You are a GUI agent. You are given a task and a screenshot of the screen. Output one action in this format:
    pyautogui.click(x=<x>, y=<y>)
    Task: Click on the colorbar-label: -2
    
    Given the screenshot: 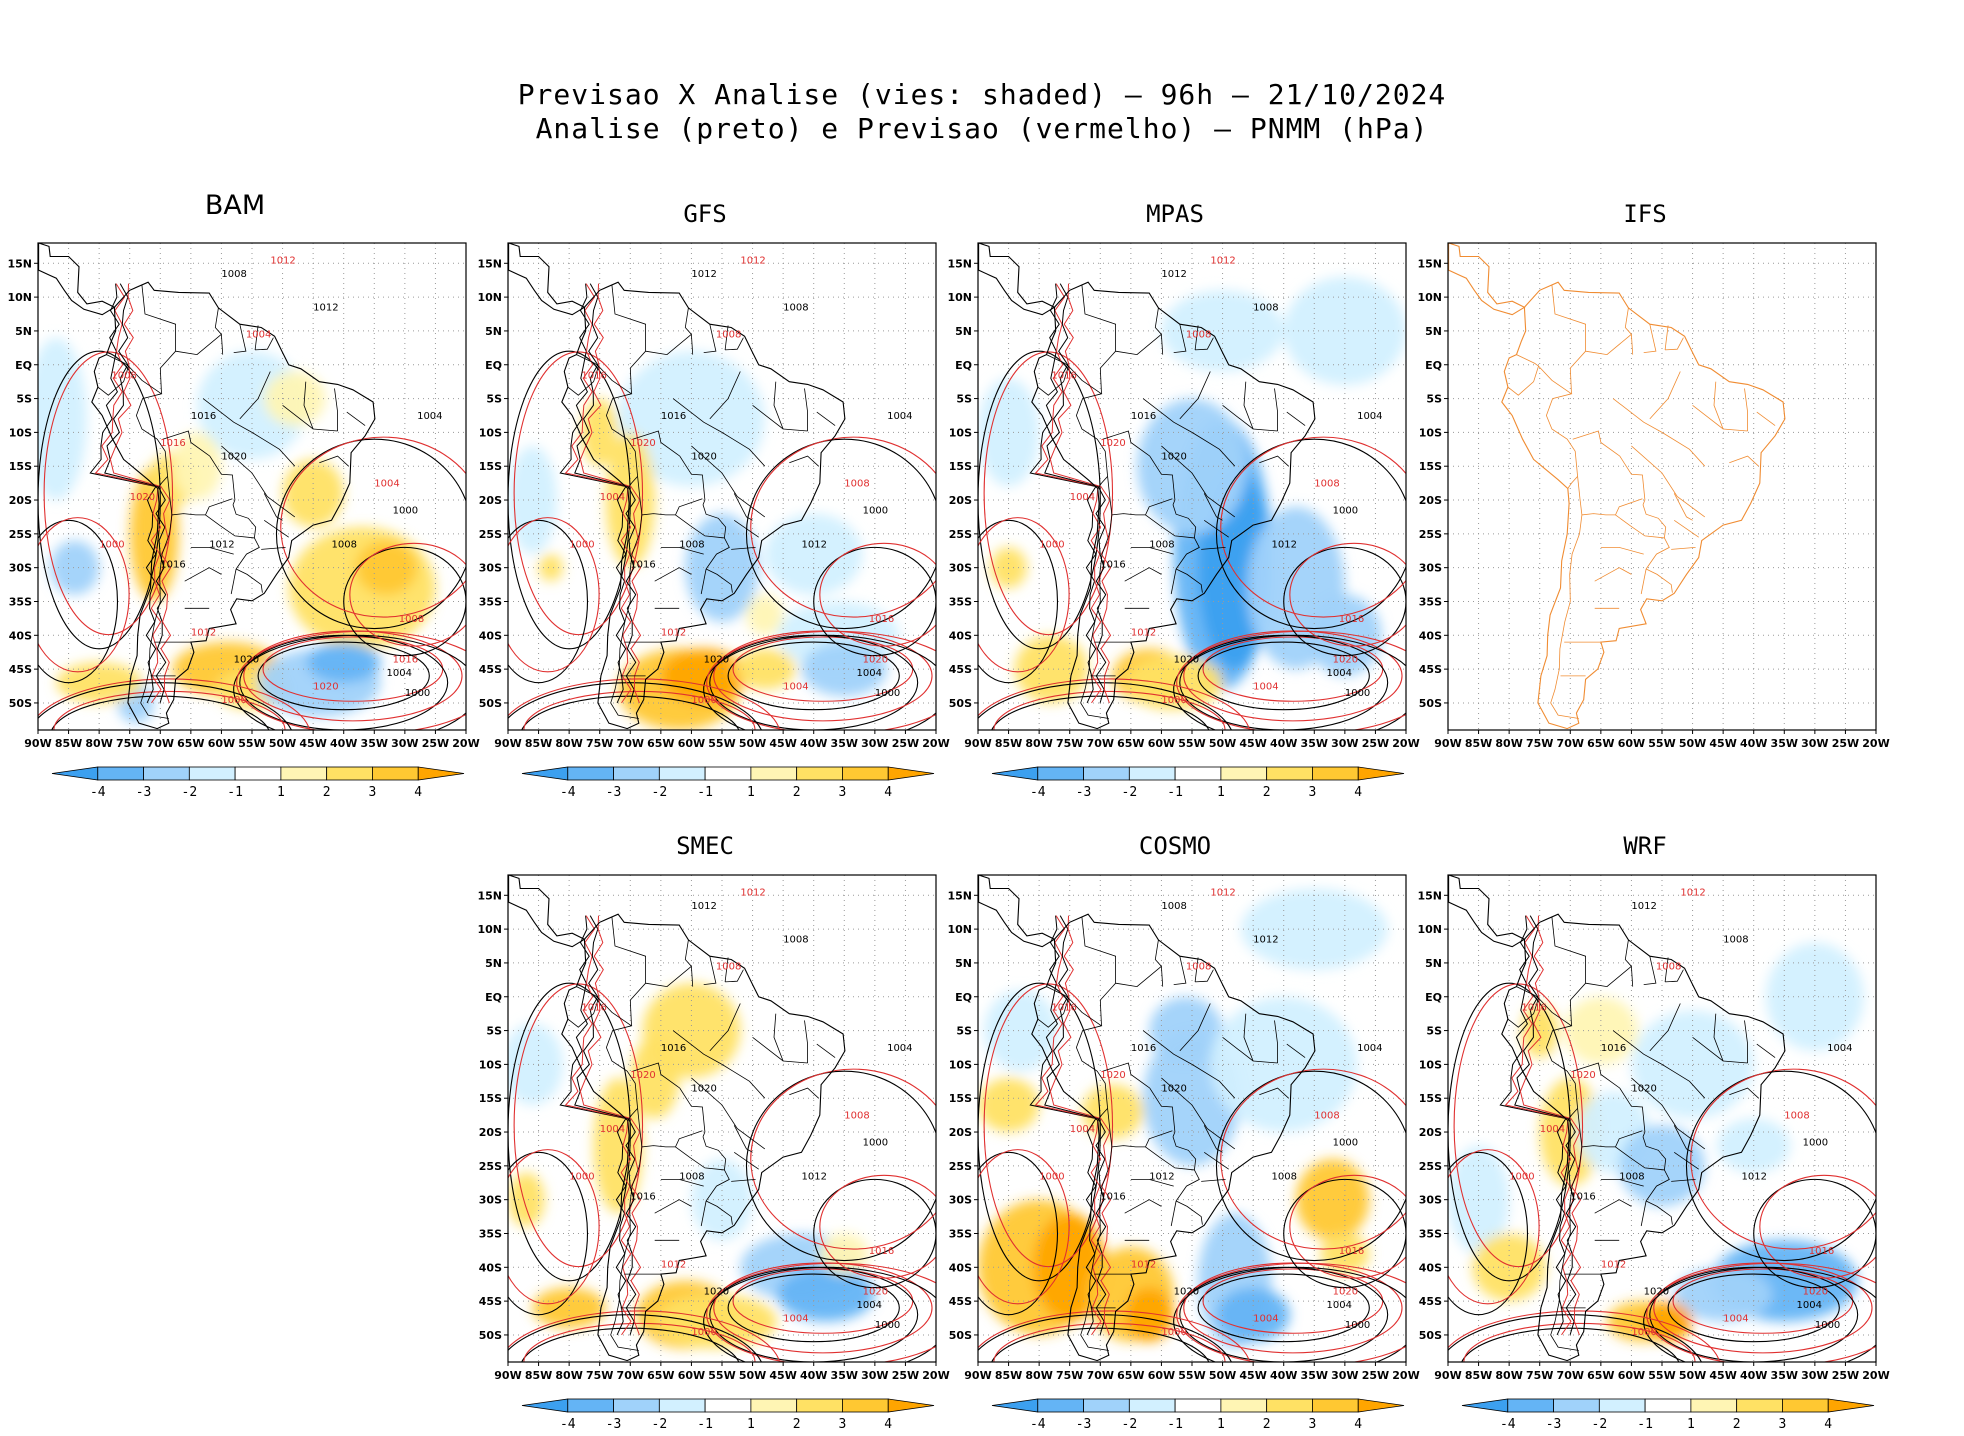 What is the action you would take?
    pyautogui.click(x=1600, y=1424)
    